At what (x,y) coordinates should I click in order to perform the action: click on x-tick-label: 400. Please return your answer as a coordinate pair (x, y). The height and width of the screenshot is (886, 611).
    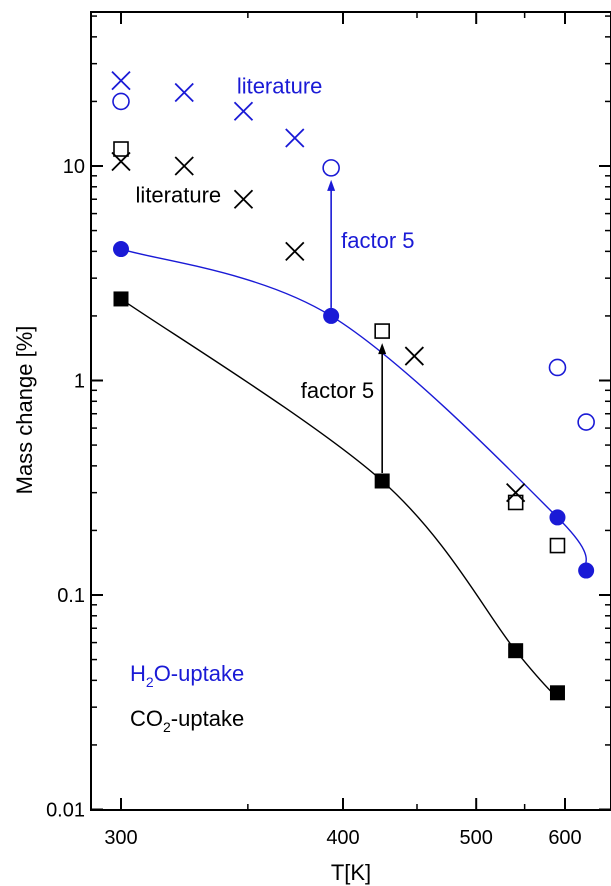
    Looking at the image, I should click on (342, 838).